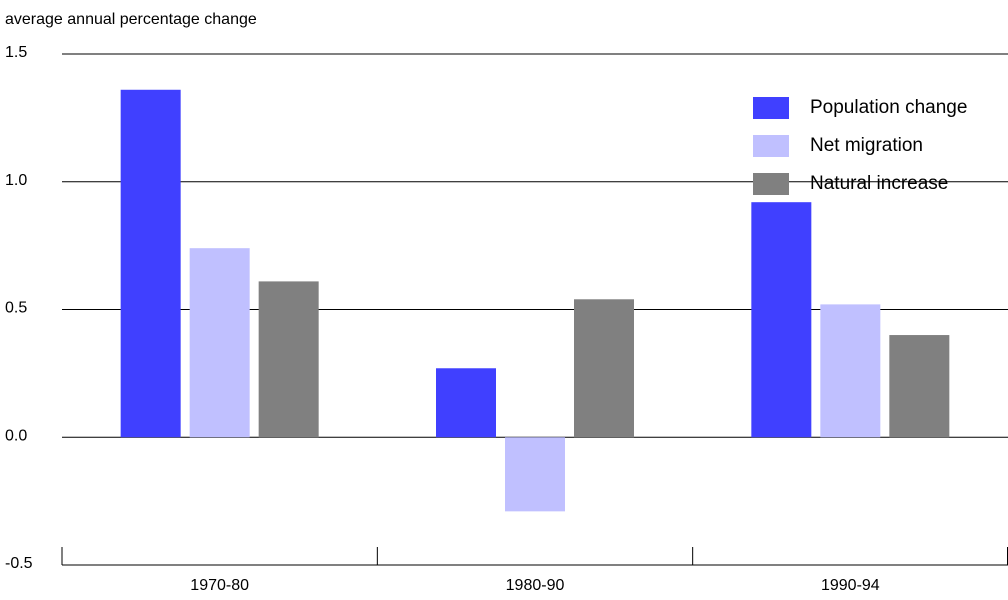 The image size is (1008, 600). Describe the element at coordinates (850, 585) in the screenshot. I see `x-tick-label: 1990-94` at that location.